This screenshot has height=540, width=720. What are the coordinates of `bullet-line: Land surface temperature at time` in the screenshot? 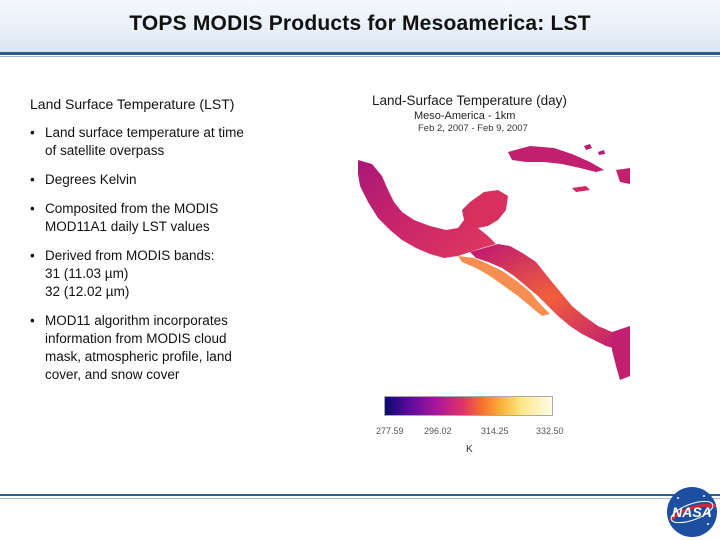 It's located at (144, 132).